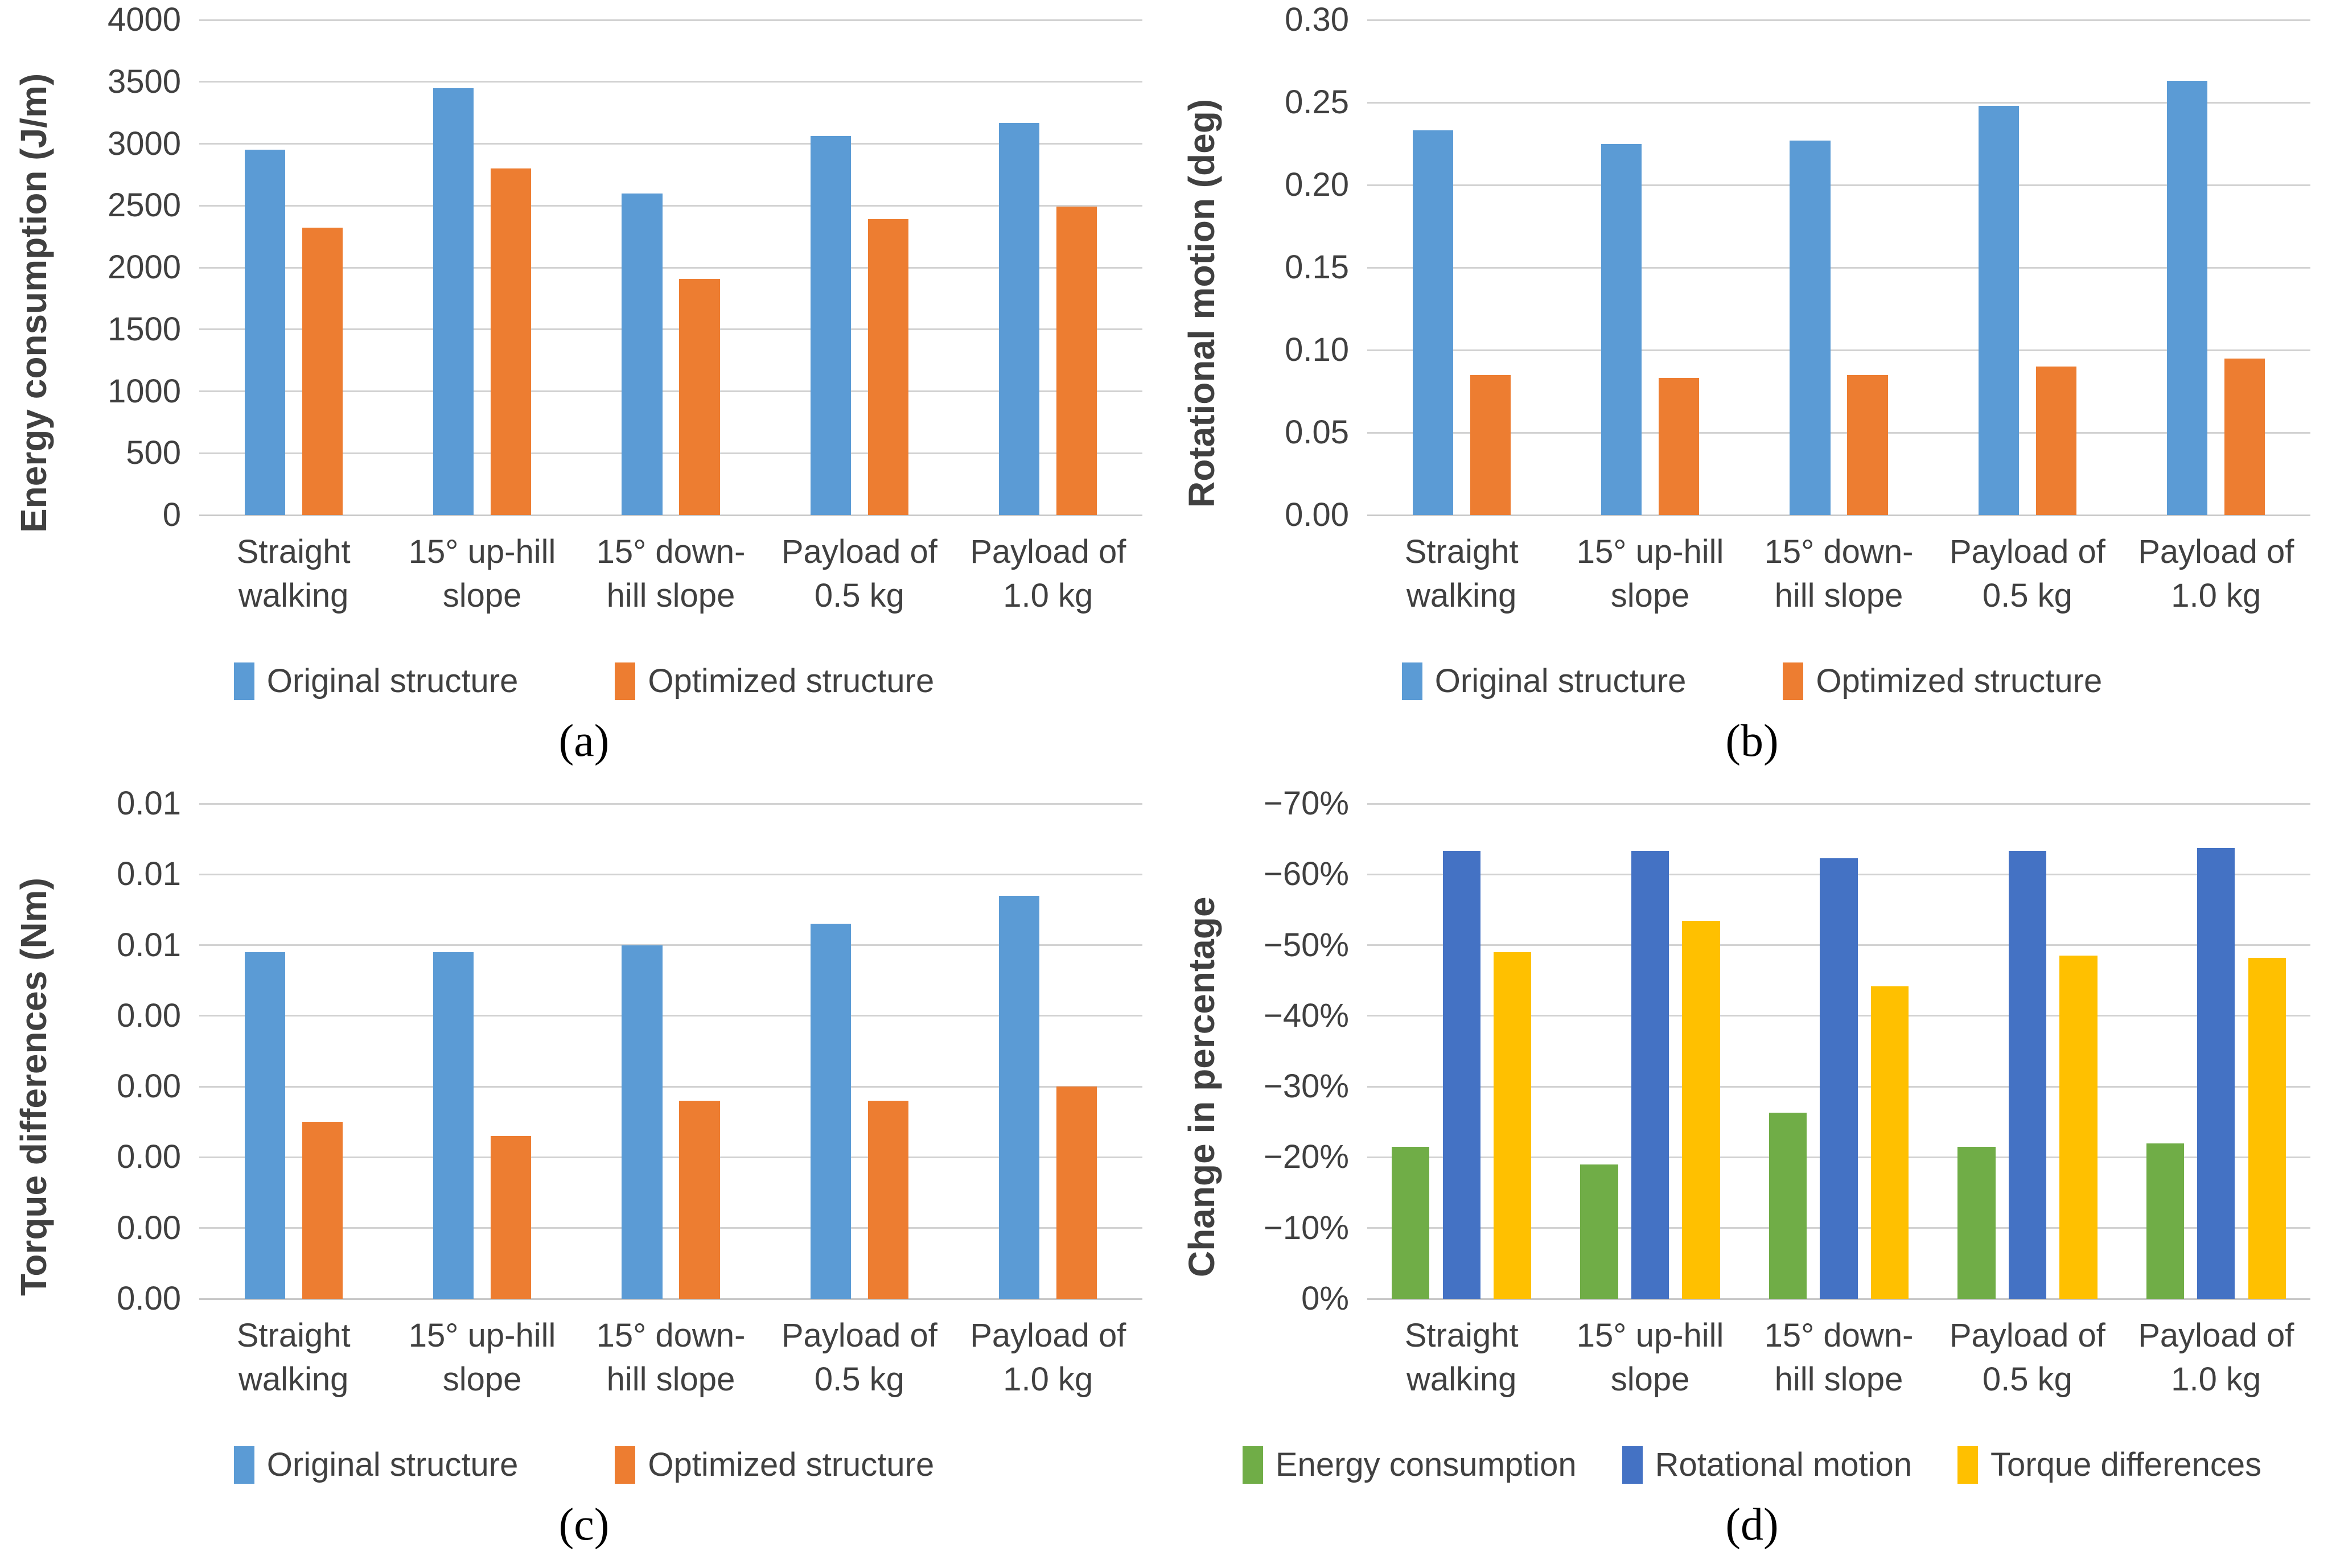 The image size is (2336, 1568). I want to click on bar-d-series1-cat5, so click(2165, 1221).